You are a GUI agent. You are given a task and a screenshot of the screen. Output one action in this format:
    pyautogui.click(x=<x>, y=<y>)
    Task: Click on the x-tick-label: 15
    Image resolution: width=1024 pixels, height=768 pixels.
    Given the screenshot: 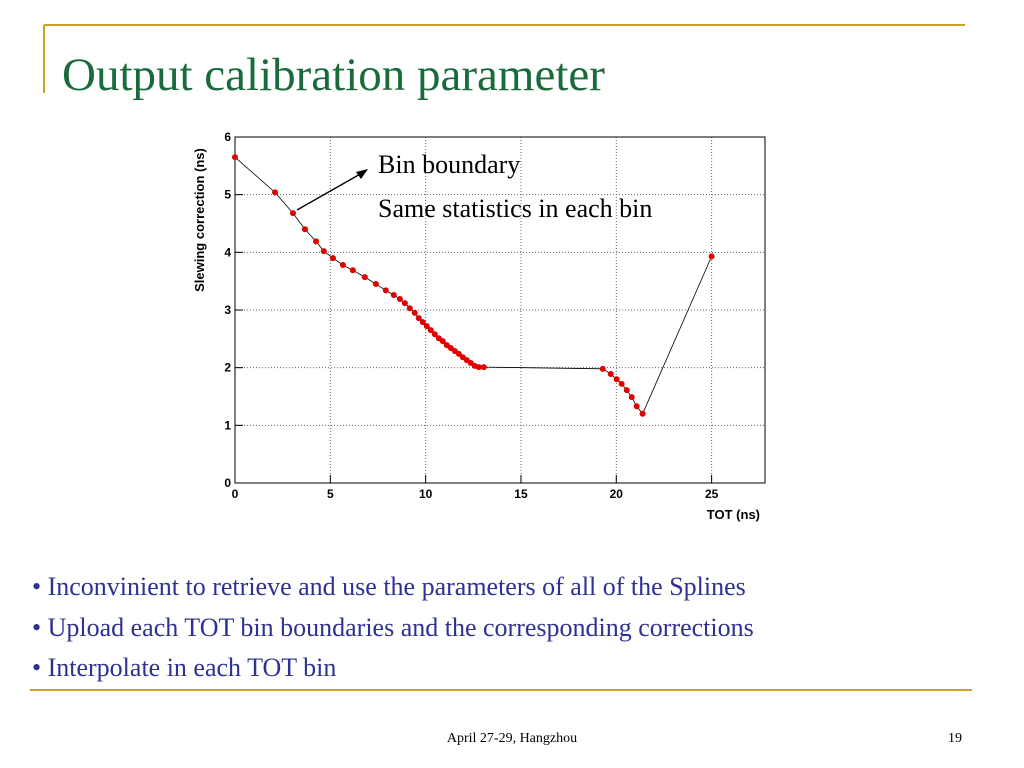 What is the action you would take?
    pyautogui.click(x=521, y=494)
    